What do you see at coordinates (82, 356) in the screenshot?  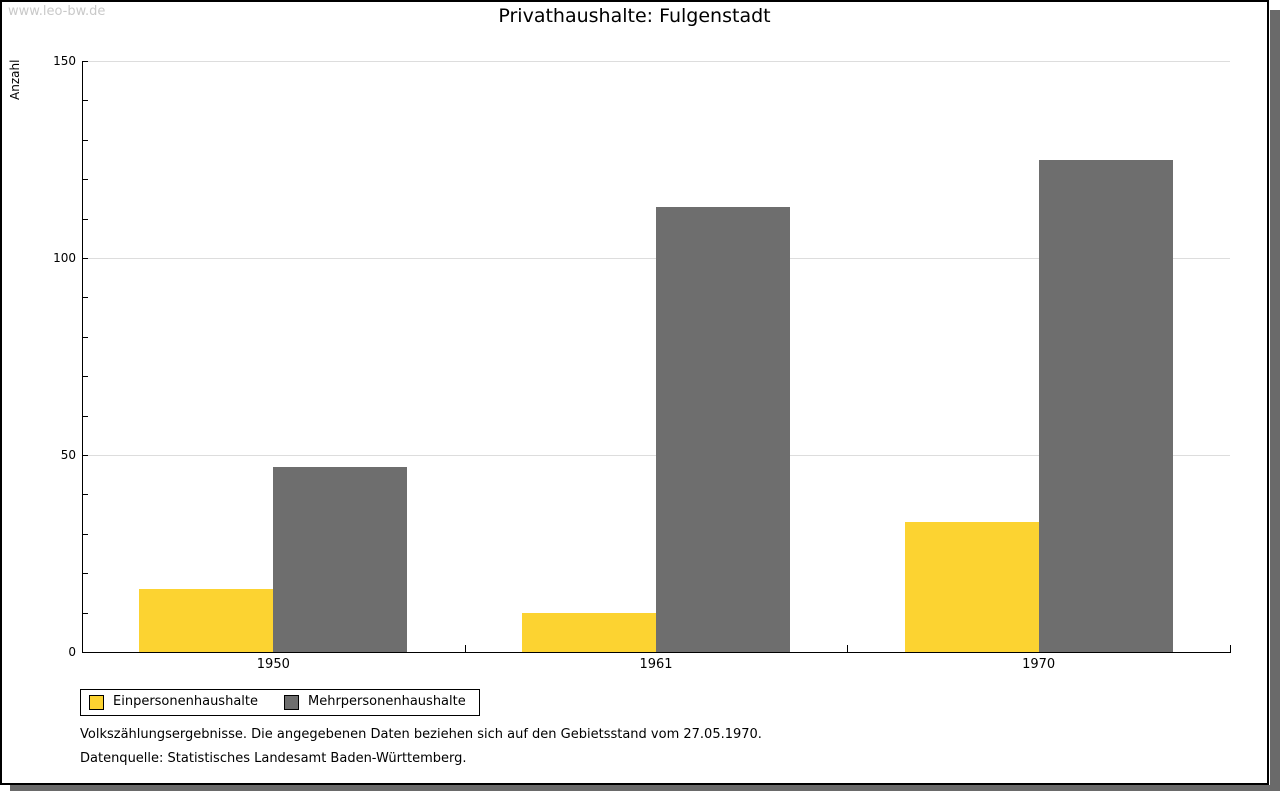 I see `y-axis-line` at bounding box center [82, 356].